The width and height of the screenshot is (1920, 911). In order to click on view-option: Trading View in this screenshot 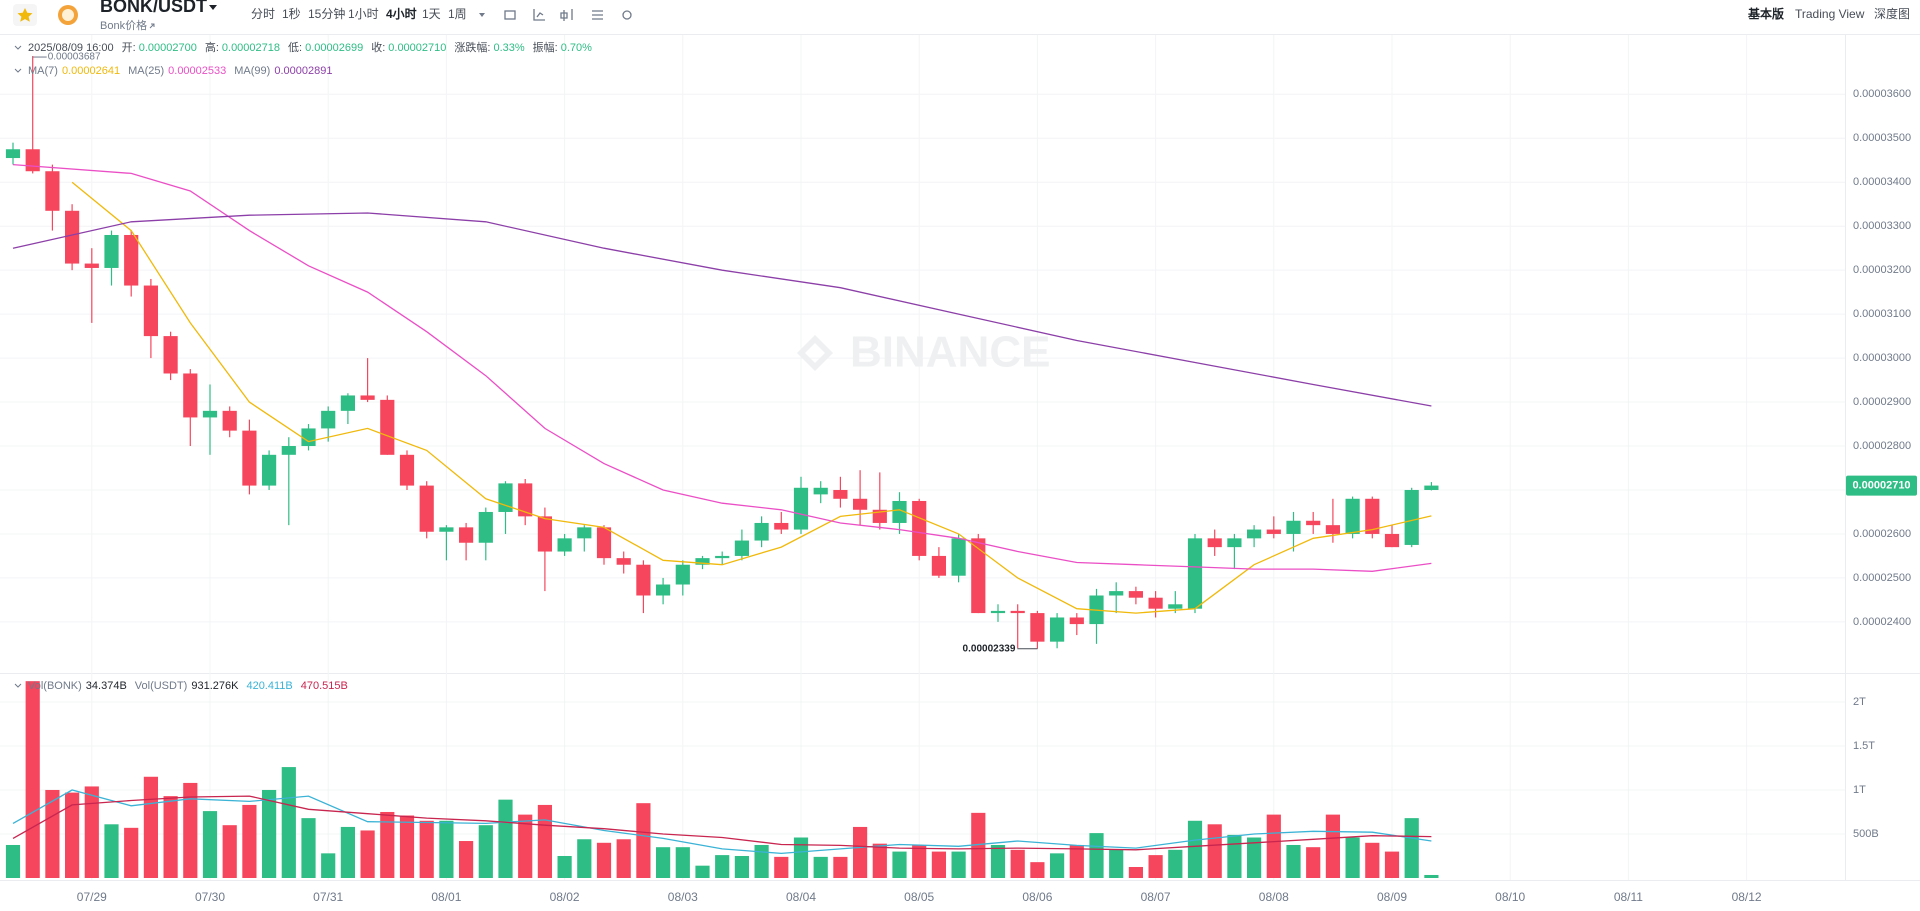, I will do `click(1830, 14)`.